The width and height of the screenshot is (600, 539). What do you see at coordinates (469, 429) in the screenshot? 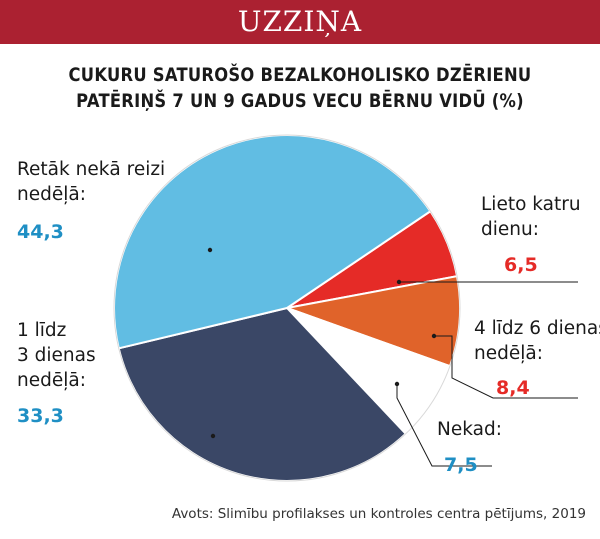
I see `slice-label-2: Nekad:` at bounding box center [469, 429].